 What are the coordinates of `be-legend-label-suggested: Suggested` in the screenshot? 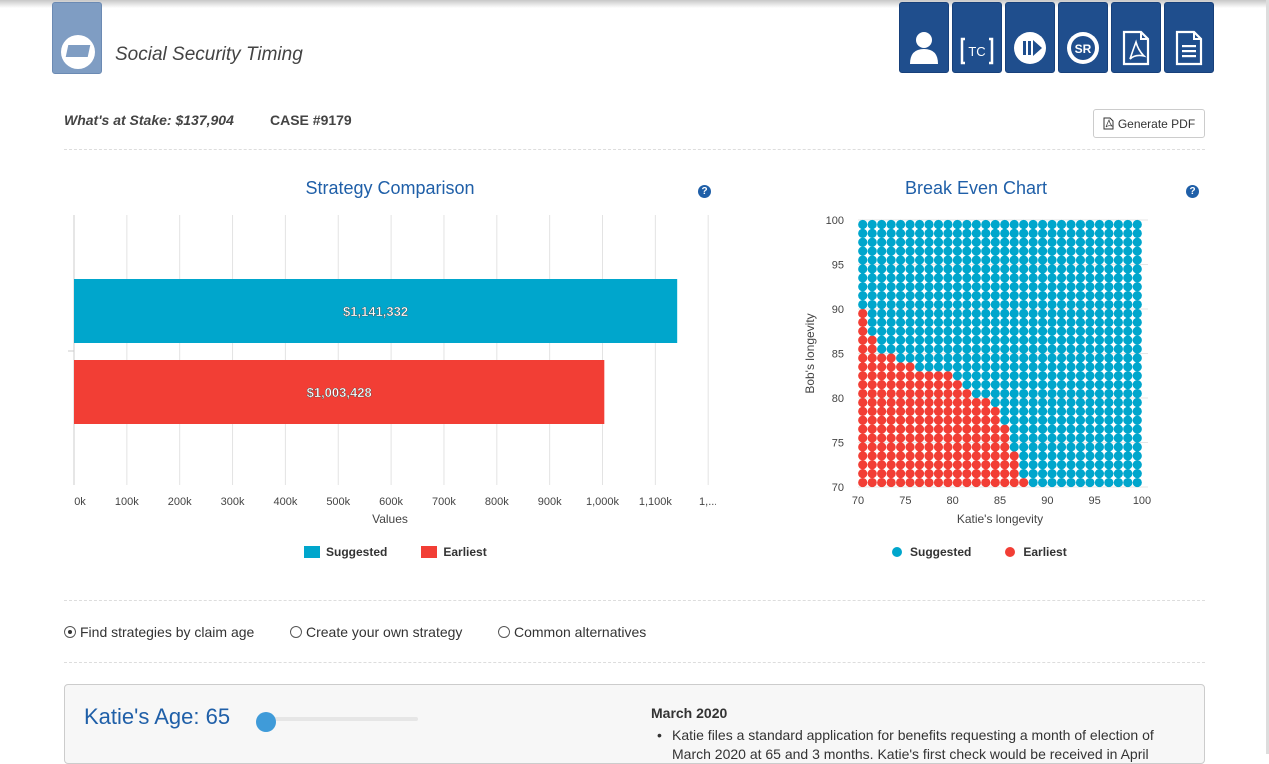 It's located at (941, 552).